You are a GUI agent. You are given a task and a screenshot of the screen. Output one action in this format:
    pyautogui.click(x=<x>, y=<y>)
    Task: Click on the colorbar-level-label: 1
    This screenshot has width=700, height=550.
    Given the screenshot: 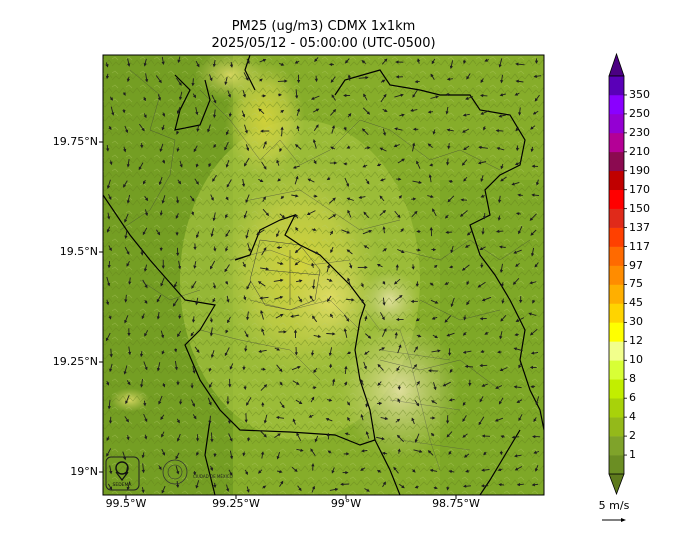 What is the action you would take?
    pyautogui.click(x=632, y=455)
    